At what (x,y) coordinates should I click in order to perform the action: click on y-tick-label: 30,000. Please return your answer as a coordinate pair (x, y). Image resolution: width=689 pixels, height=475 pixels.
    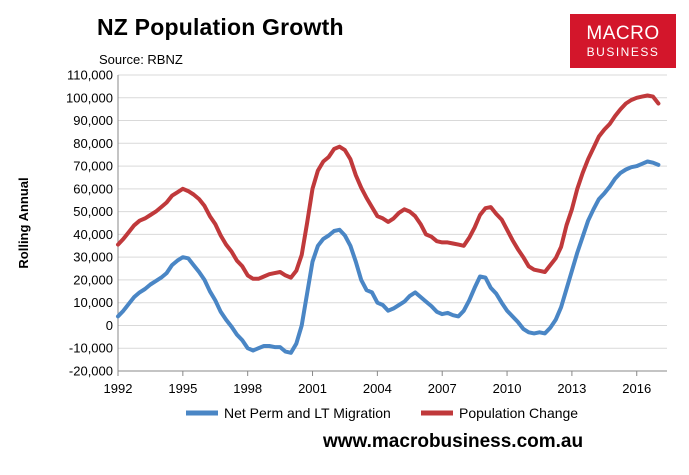
    Looking at the image, I should click on (93, 257).